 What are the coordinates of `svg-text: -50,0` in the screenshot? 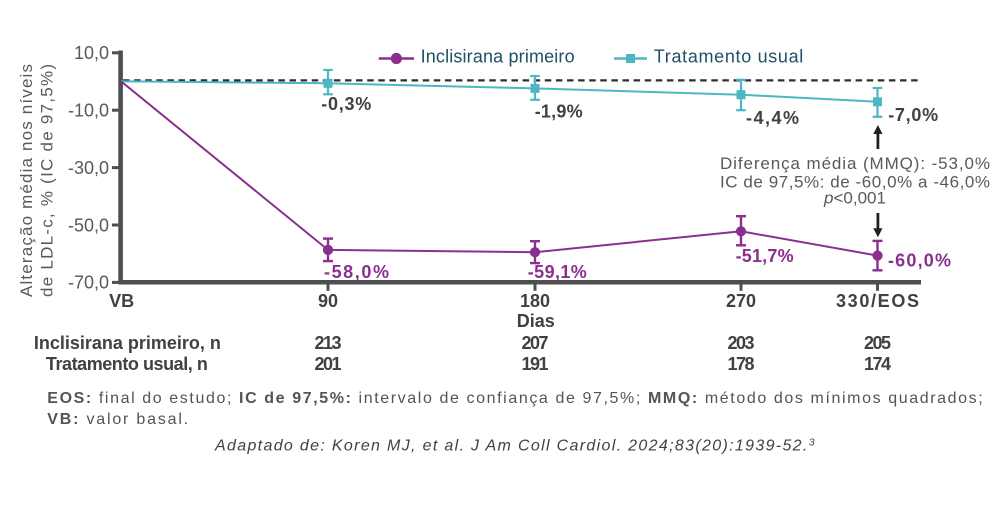 It's located at (88, 225).